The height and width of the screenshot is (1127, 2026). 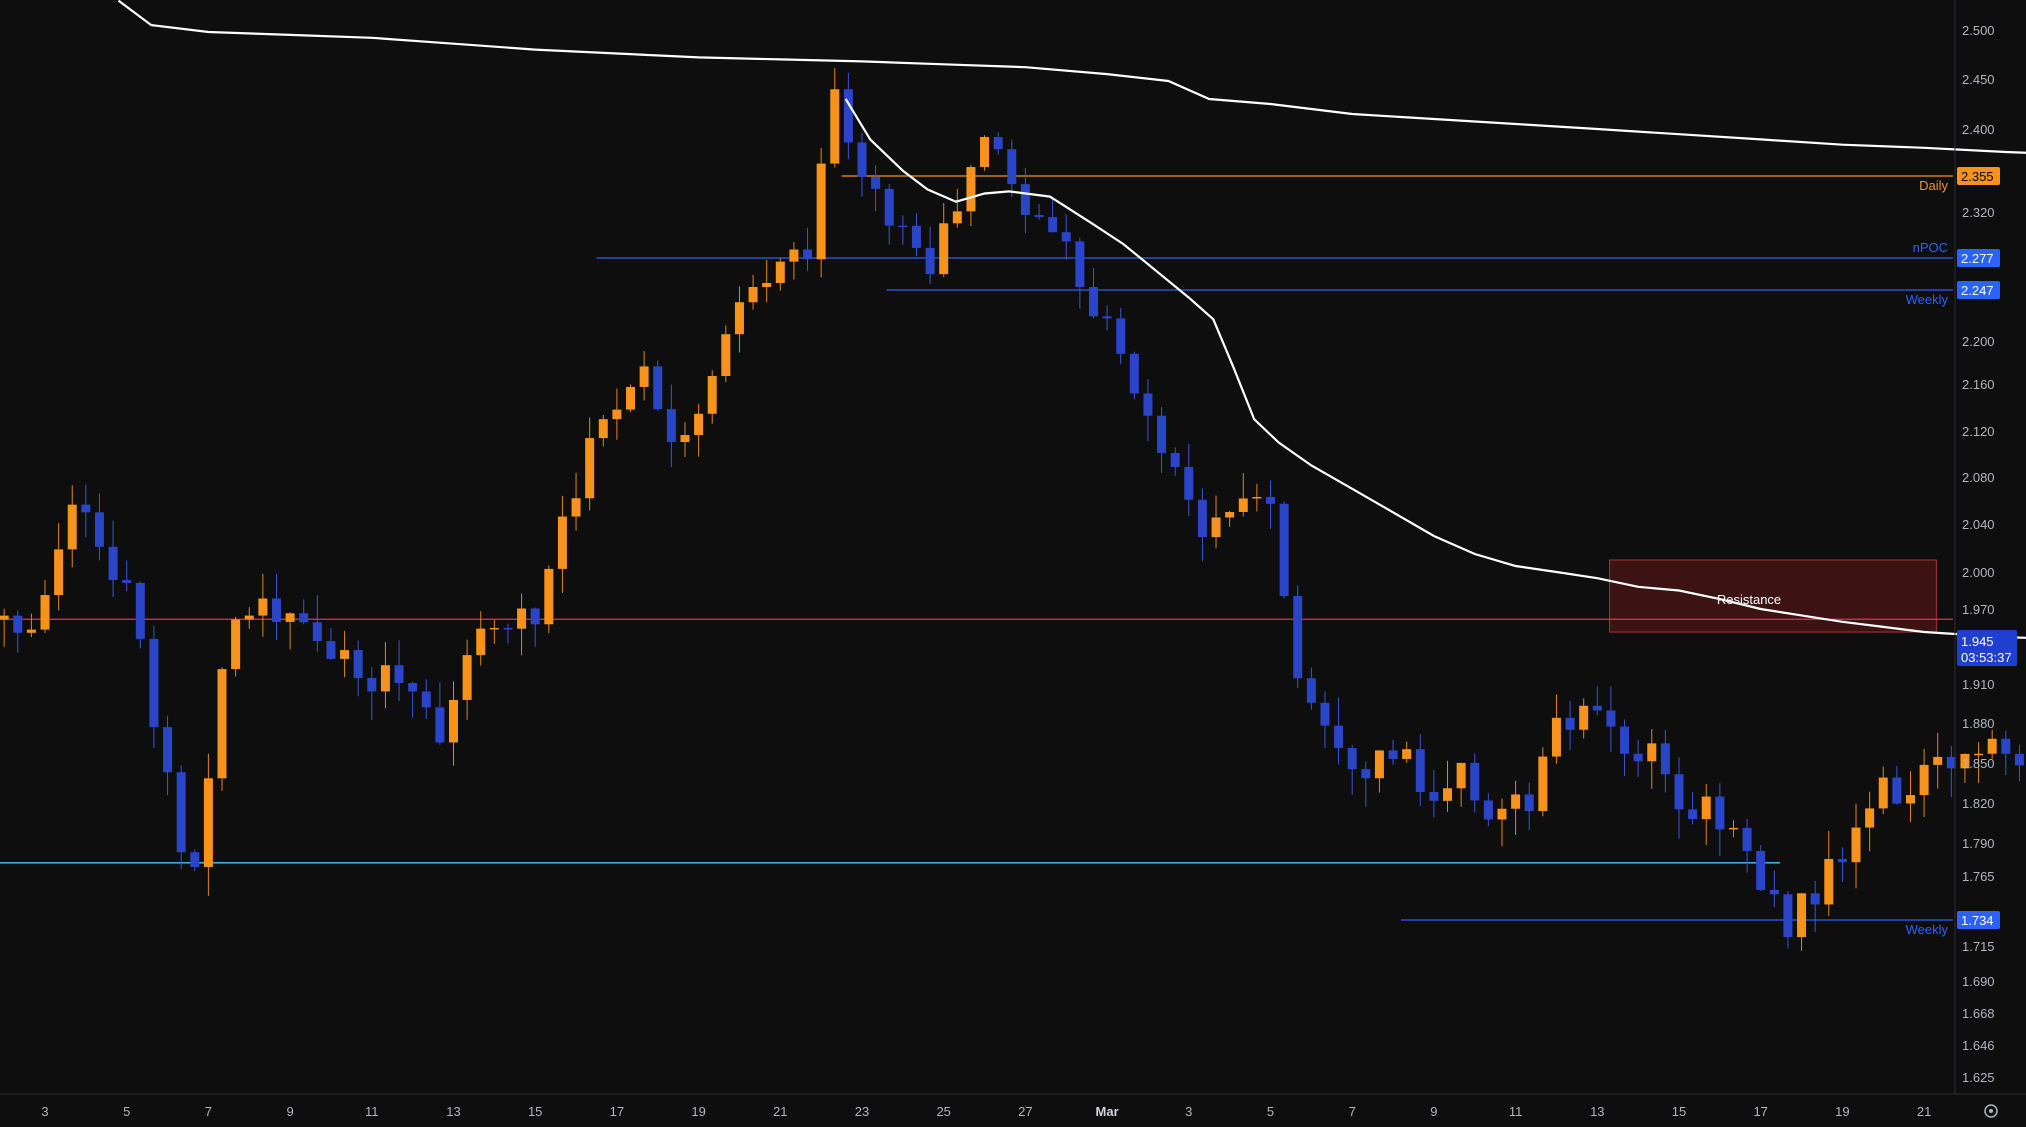 What do you see at coordinates (1978, 129) in the screenshot?
I see `price-tick-label: 2.400` at bounding box center [1978, 129].